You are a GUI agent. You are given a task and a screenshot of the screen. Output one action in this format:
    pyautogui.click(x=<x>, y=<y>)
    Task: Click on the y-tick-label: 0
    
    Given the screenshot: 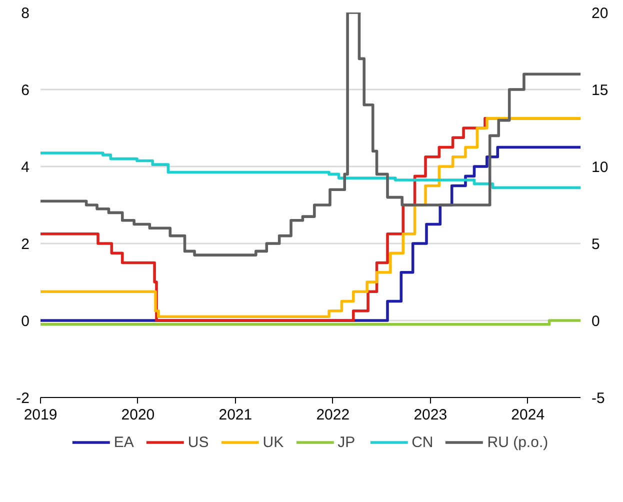 What is the action you would take?
    pyautogui.click(x=25, y=321)
    